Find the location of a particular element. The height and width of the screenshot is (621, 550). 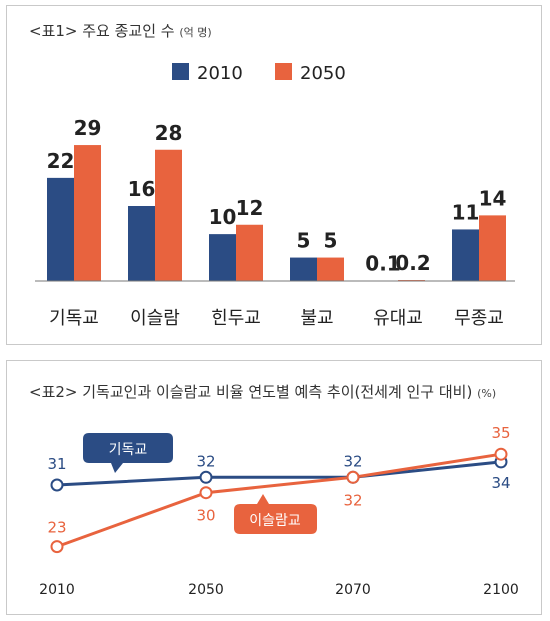

point-기독교-2010 is located at coordinates (57, 485).